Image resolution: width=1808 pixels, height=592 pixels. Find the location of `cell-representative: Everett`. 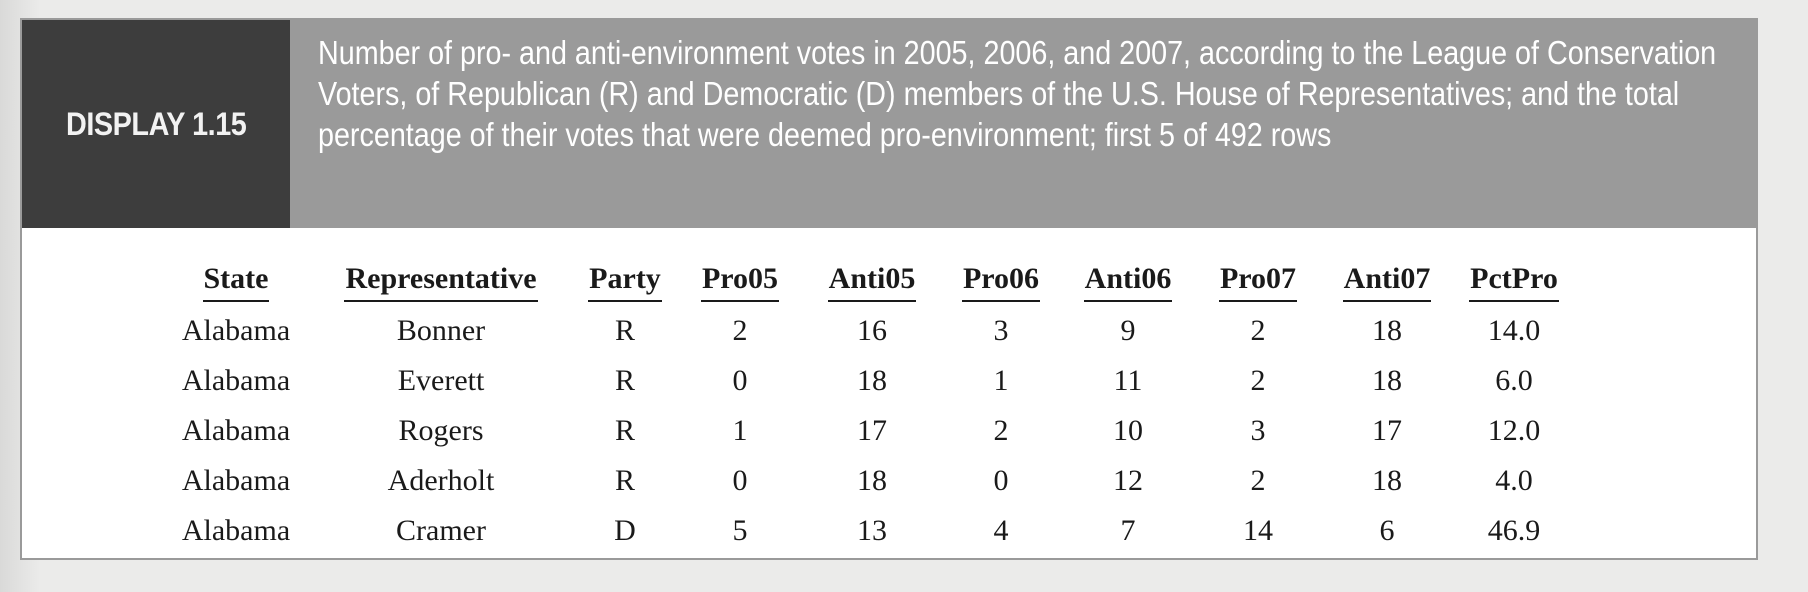

cell-representative: Everett is located at coordinates (441, 380).